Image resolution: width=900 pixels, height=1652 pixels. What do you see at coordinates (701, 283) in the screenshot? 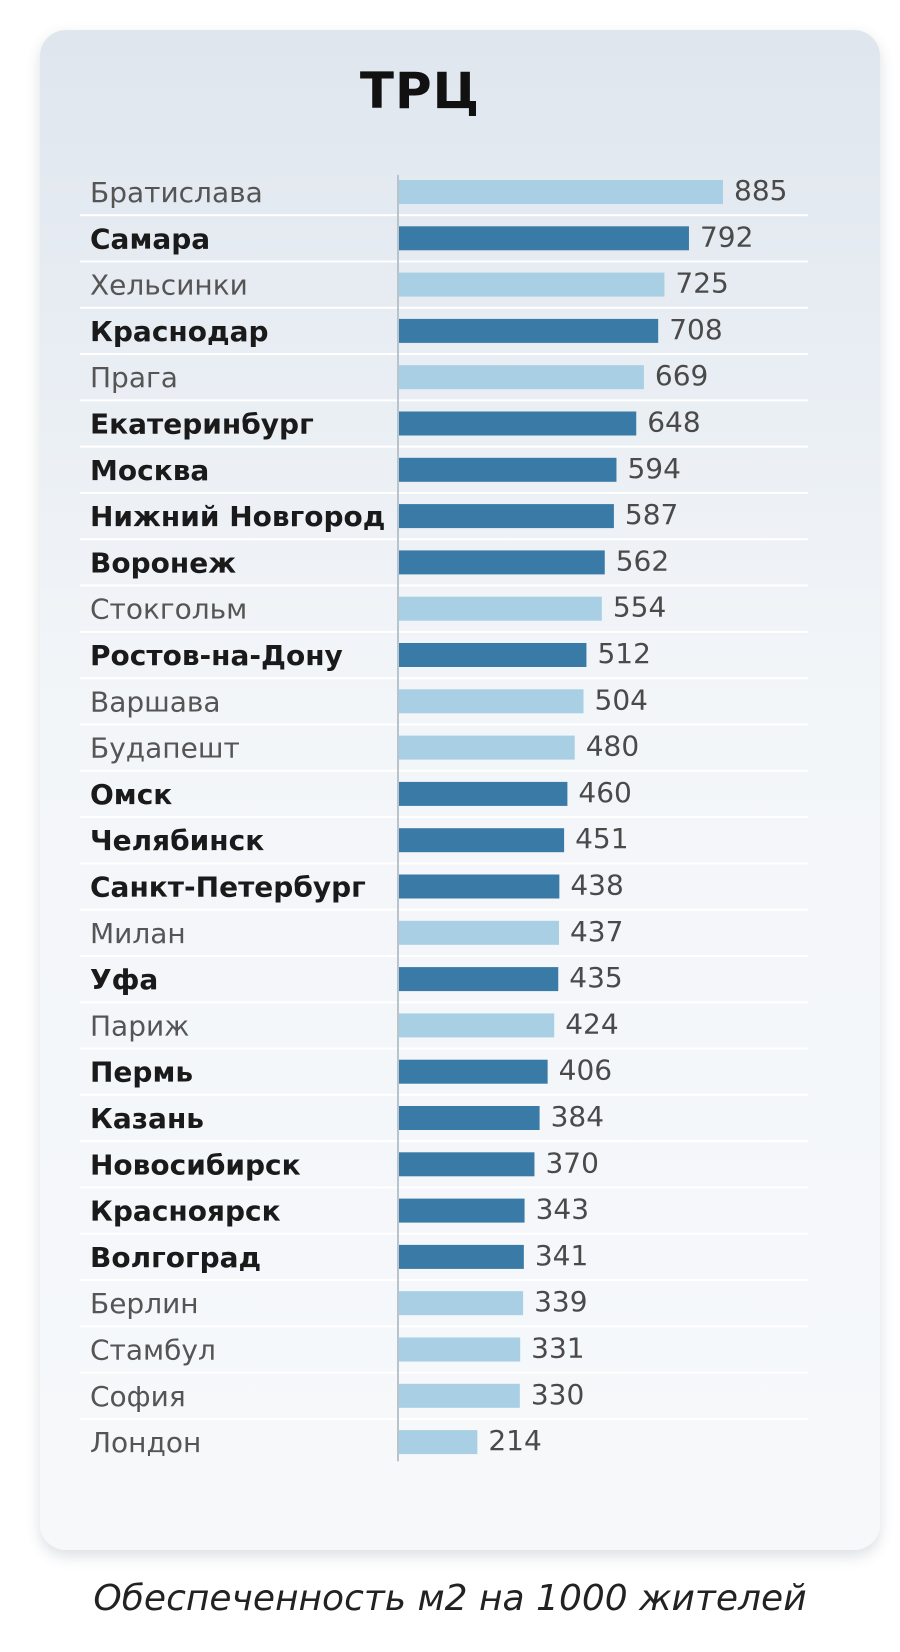
I see `data-label: 725` at bounding box center [701, 283].